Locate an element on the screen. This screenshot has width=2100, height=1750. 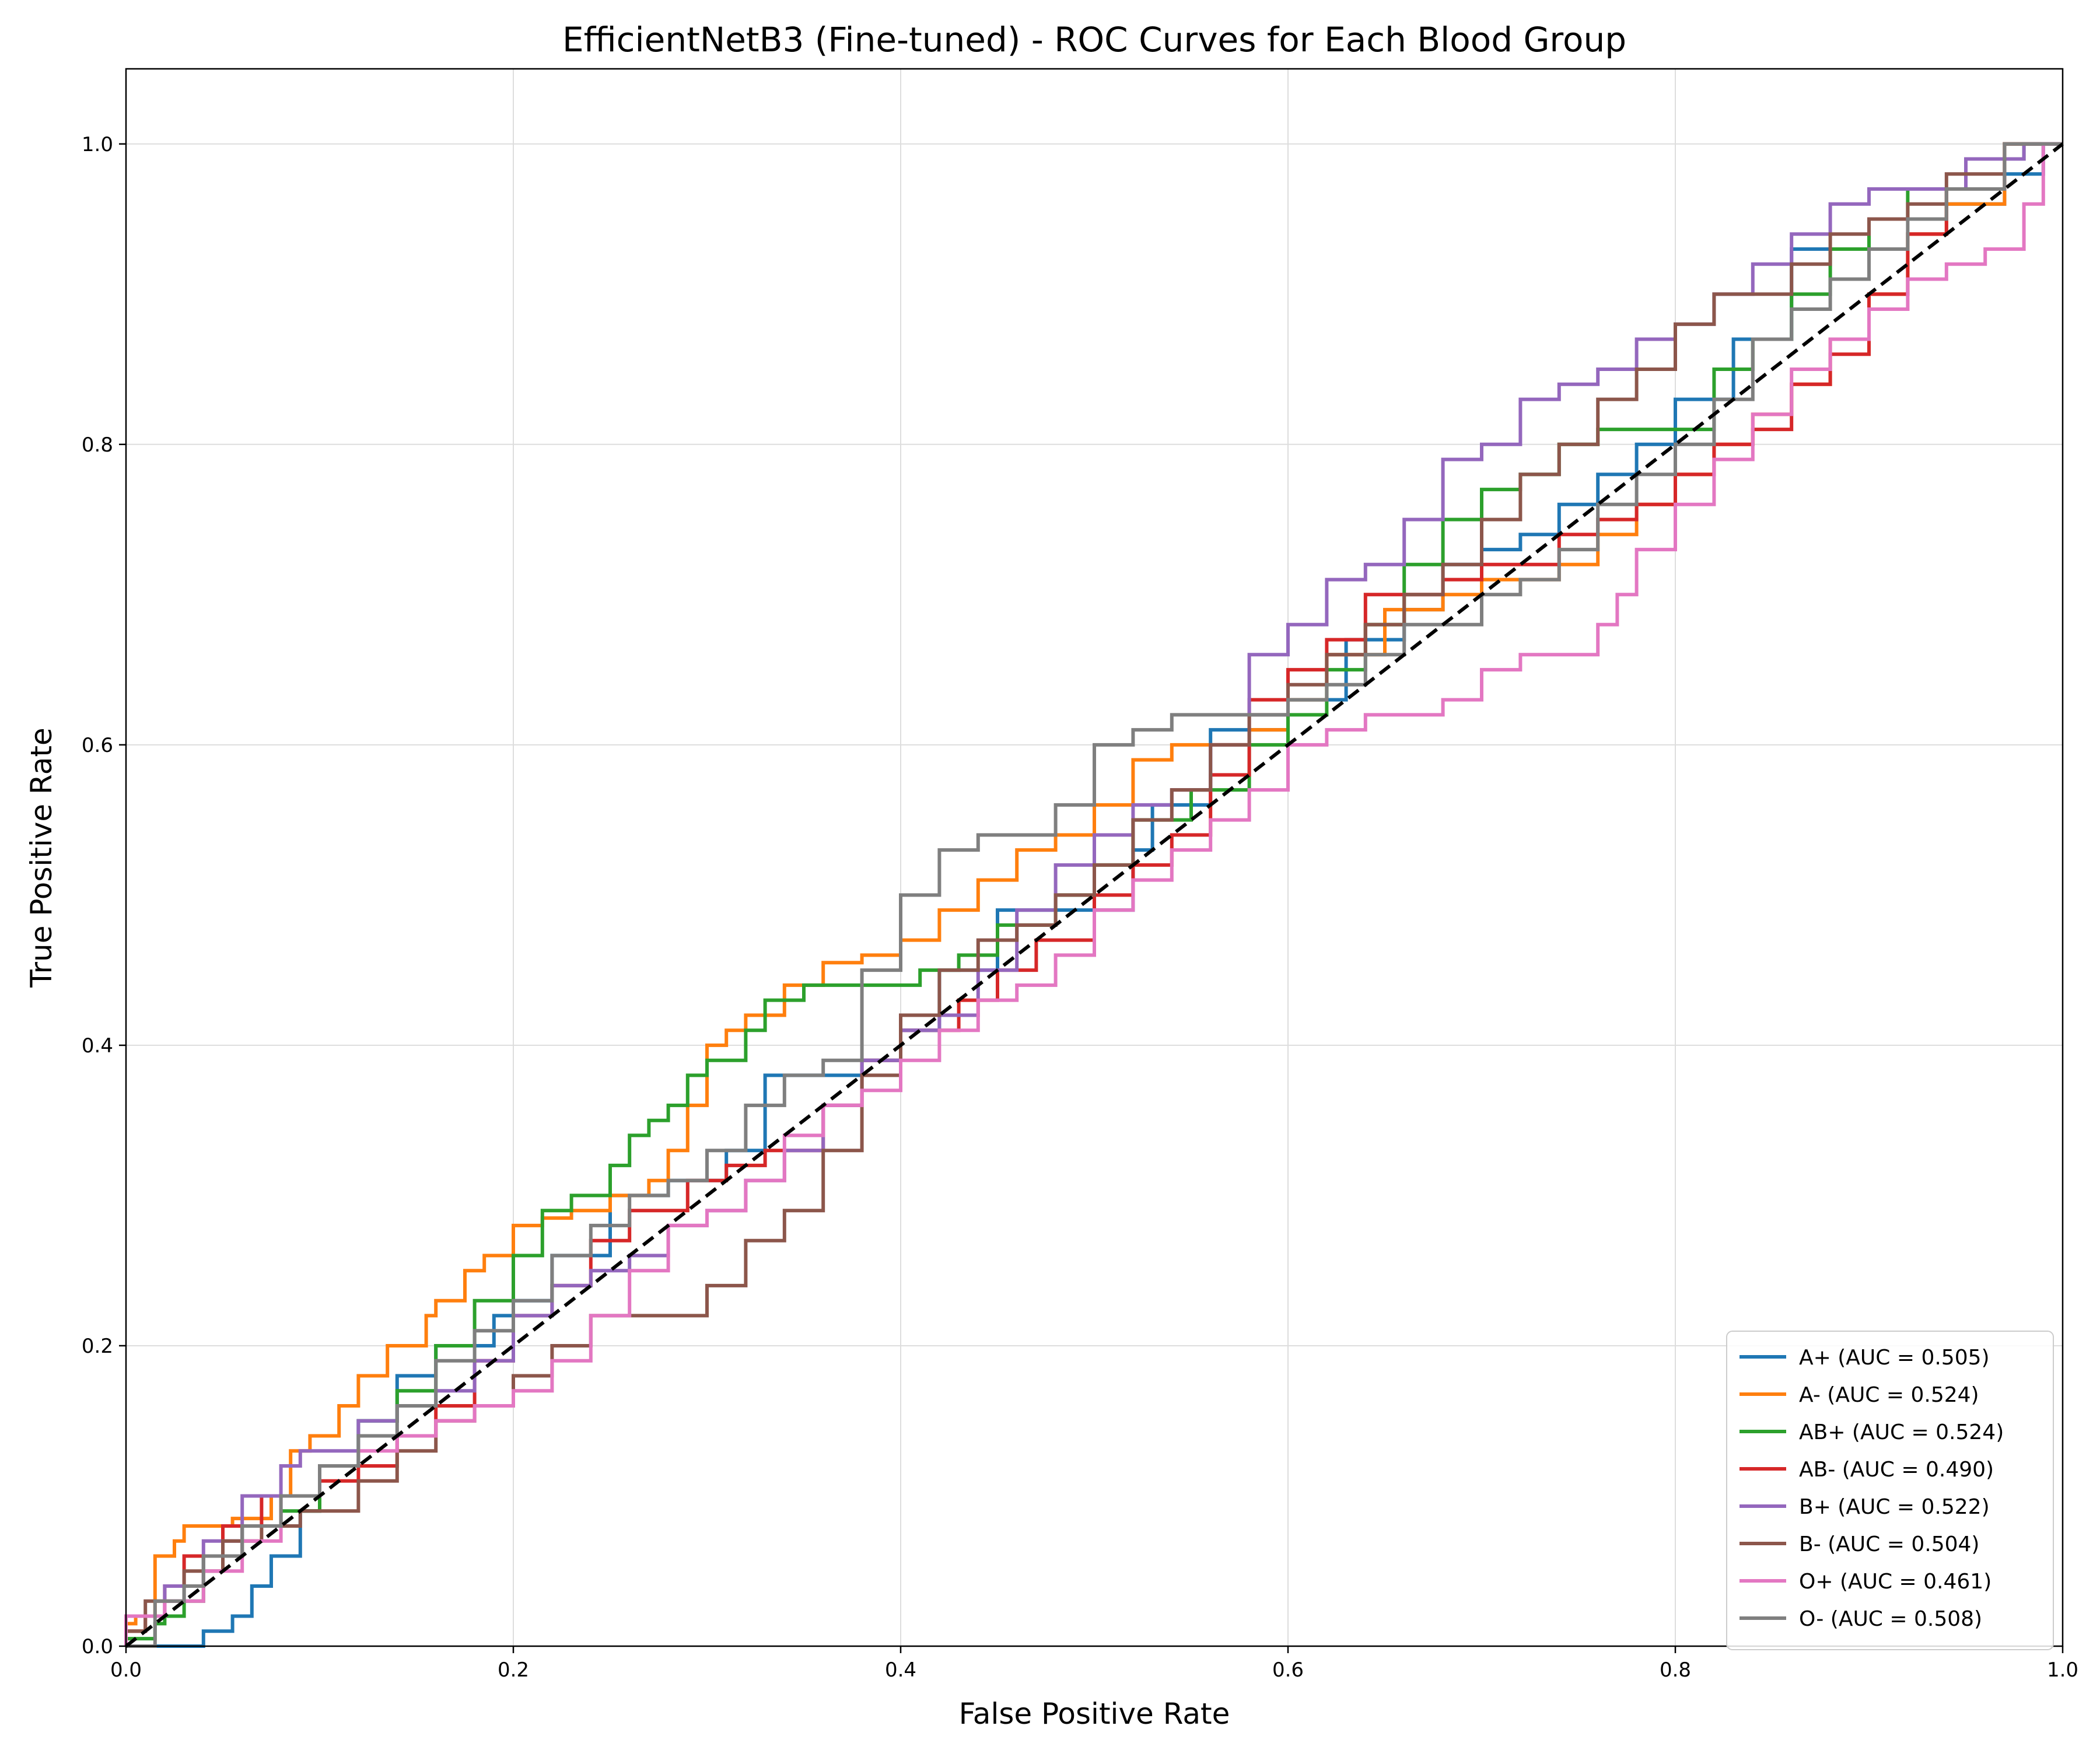
legend-label: O+ (AUC = 0.461) is located at coordinates (1895, 1582).